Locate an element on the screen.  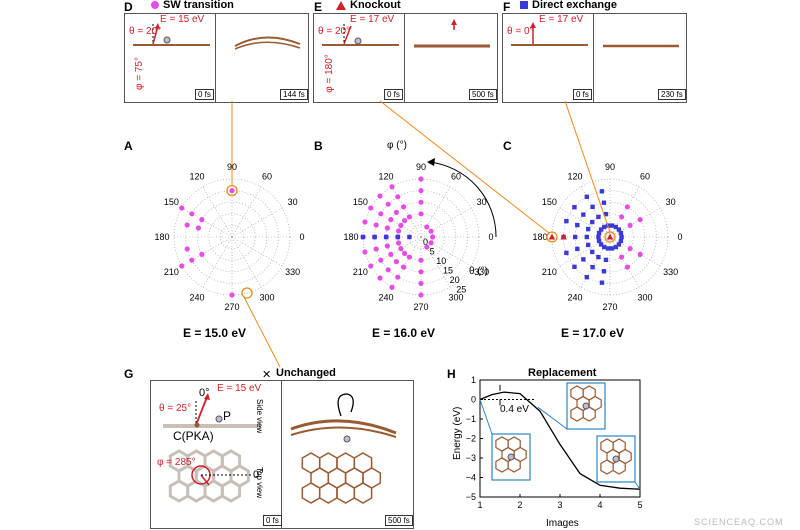
panel-c-caption: E = 17.0 eV is located at coordinates (593, 333).